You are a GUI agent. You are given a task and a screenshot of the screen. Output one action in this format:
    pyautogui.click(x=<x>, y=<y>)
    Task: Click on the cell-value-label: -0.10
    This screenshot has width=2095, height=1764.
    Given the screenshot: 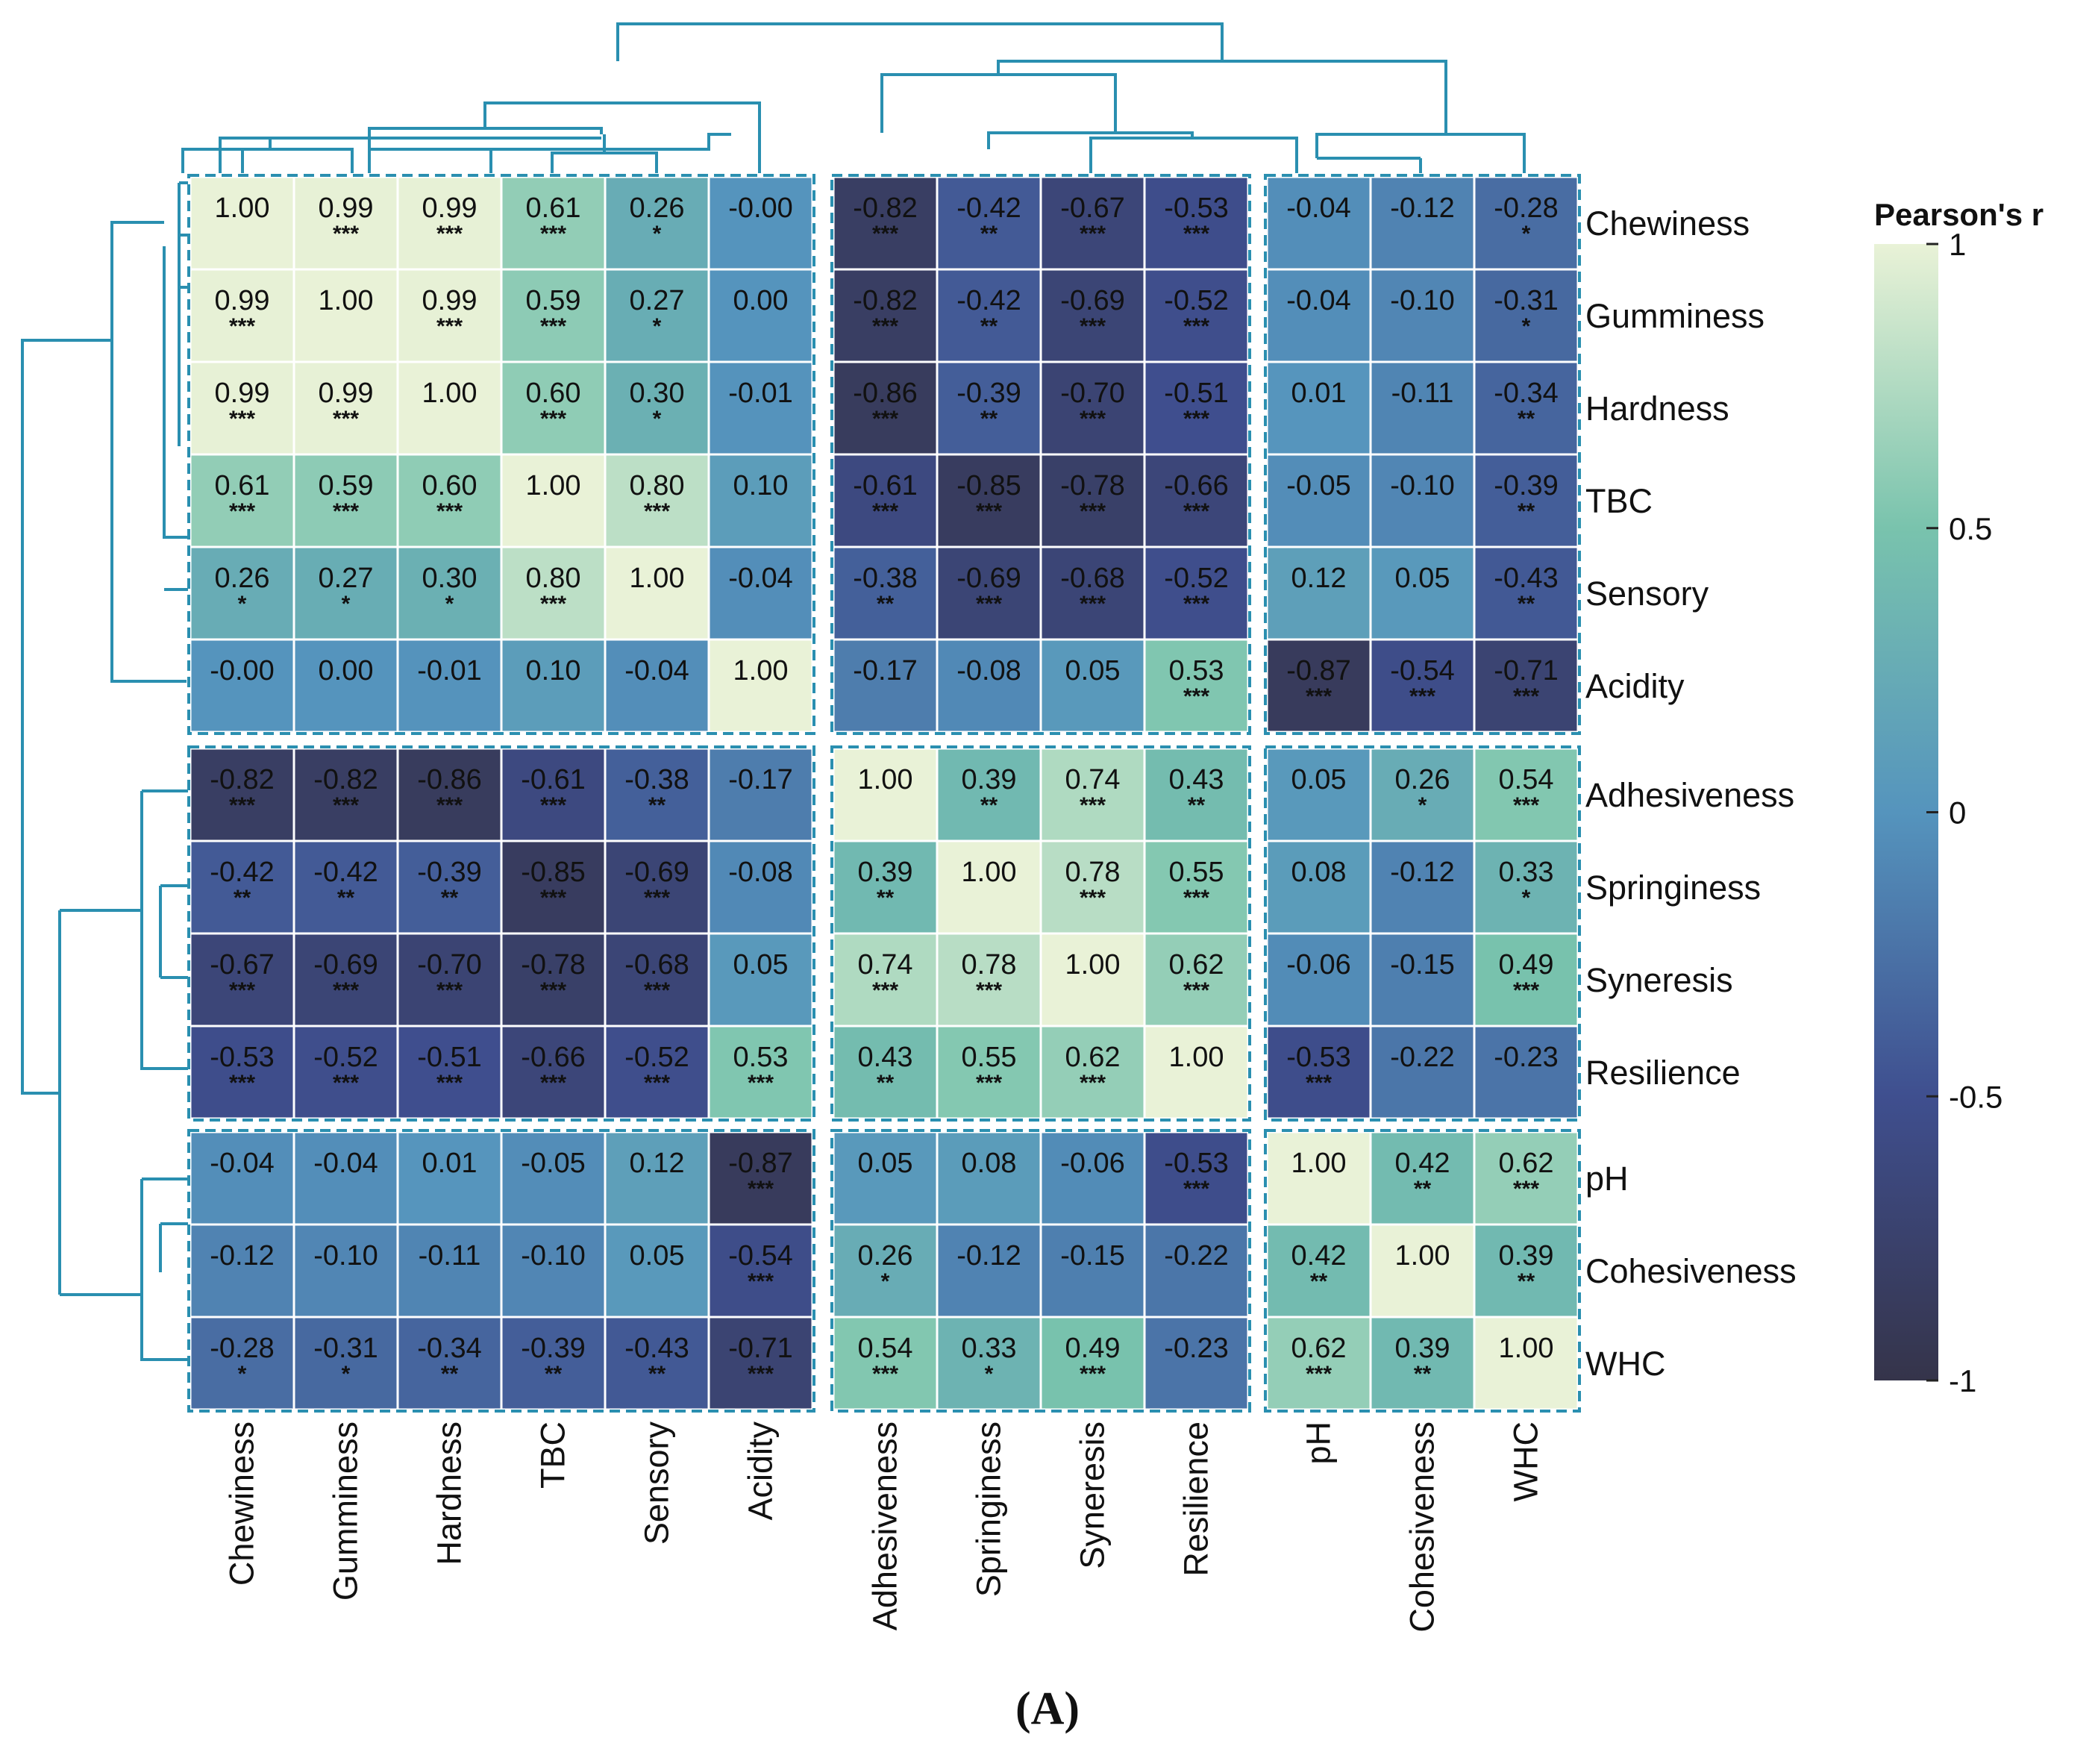 What is the action you would take?
    pyautogui.click(x=1422, y=300)
    